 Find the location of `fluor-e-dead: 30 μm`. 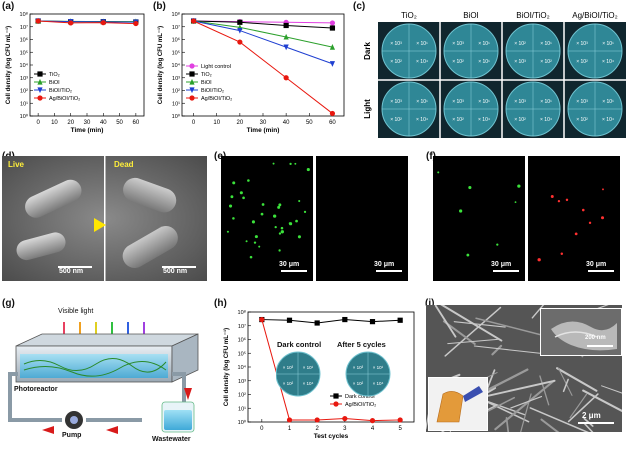

fluor-e-dead: 30 μm is located at coordinates (362, 218).